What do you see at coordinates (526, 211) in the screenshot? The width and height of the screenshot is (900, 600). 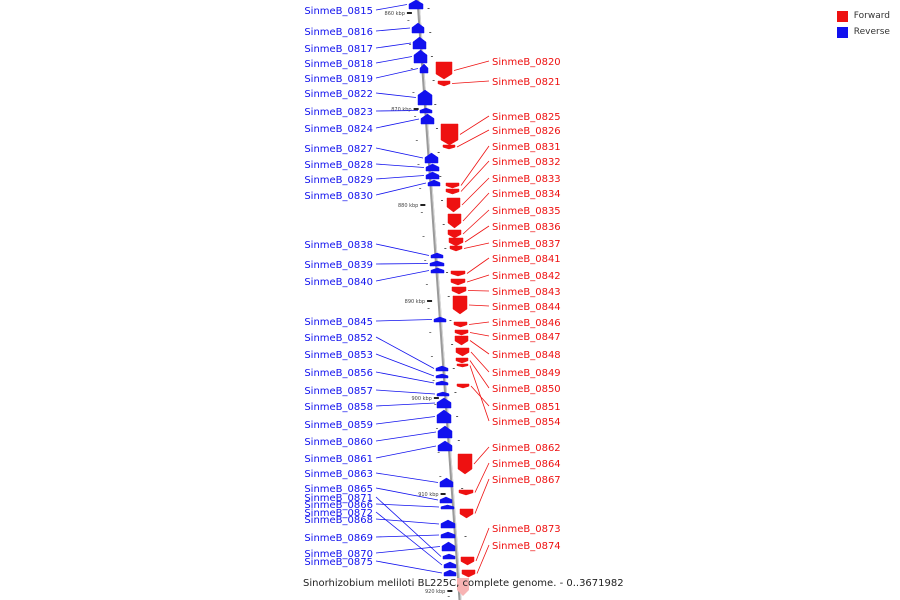 I see `gene-label-sinmeb_0835: SinmeB_0835` at bounding box center [526, 211].